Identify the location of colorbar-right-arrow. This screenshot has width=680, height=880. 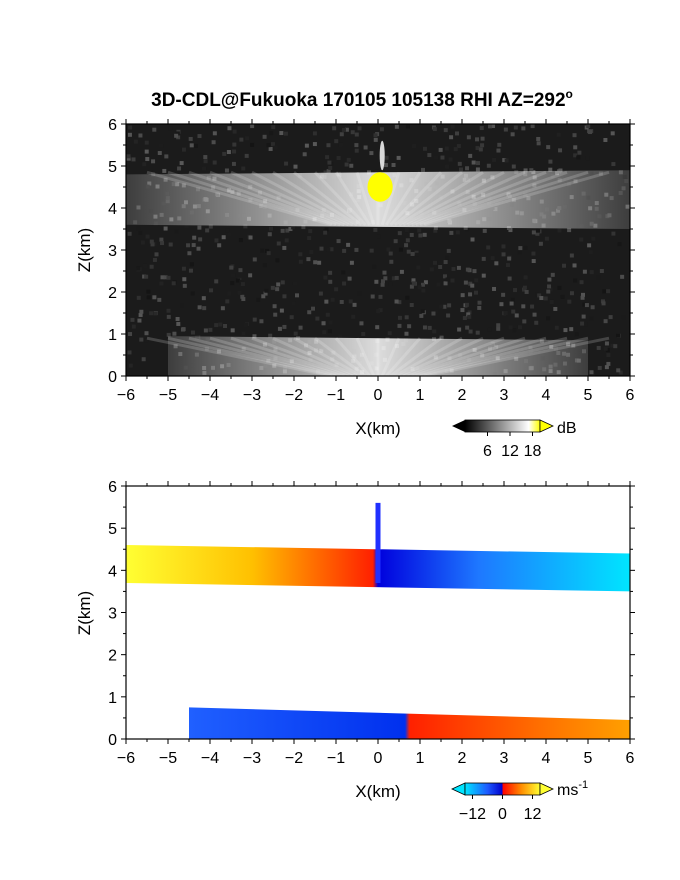
(546, 426).